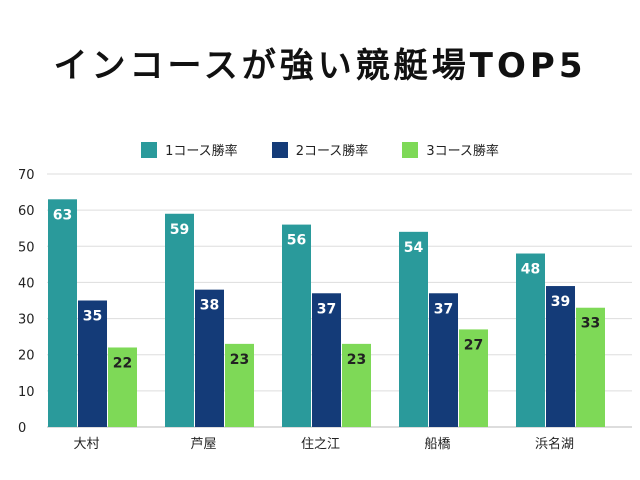 The image size is (640, 480). What do you see at coordinates (22, 428) in the screenshot?
I see `y-tick-label: 0` at bounding box center [22, 428].